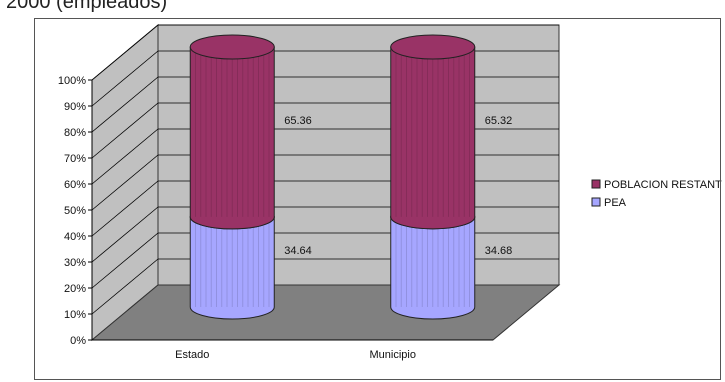 This screenshot has width=725, height=382. Describe the element at coordinates (393, 355) in the screenshot. I see `category-label: Municipio` at that location.